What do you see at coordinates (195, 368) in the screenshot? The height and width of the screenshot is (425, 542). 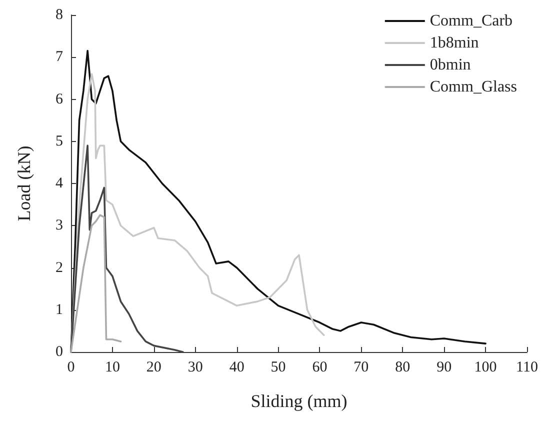 I see `x-tick-label: 30` at bounding box center [195, 368].